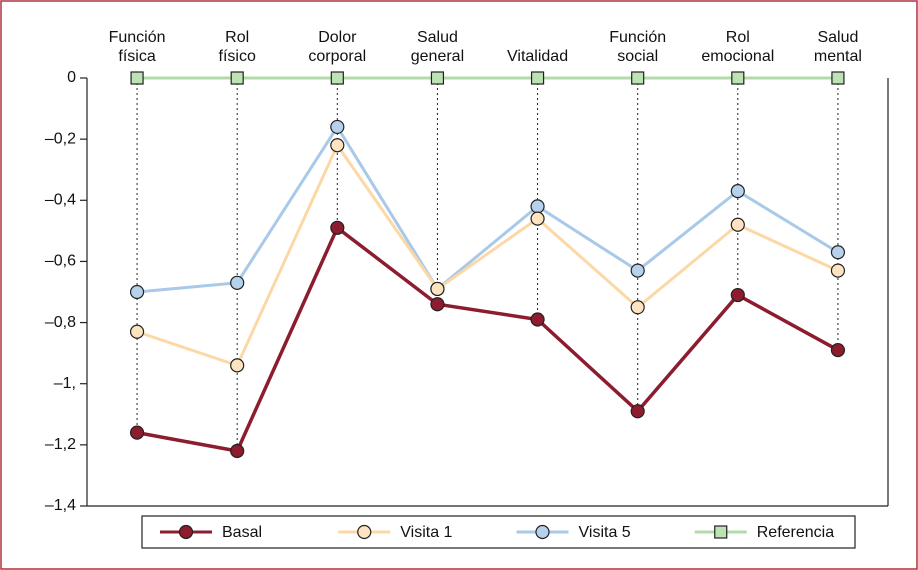  Describe the element at coordinates (637, 47) in the screenshot. I see `x-tick-label: Función social` at that location.